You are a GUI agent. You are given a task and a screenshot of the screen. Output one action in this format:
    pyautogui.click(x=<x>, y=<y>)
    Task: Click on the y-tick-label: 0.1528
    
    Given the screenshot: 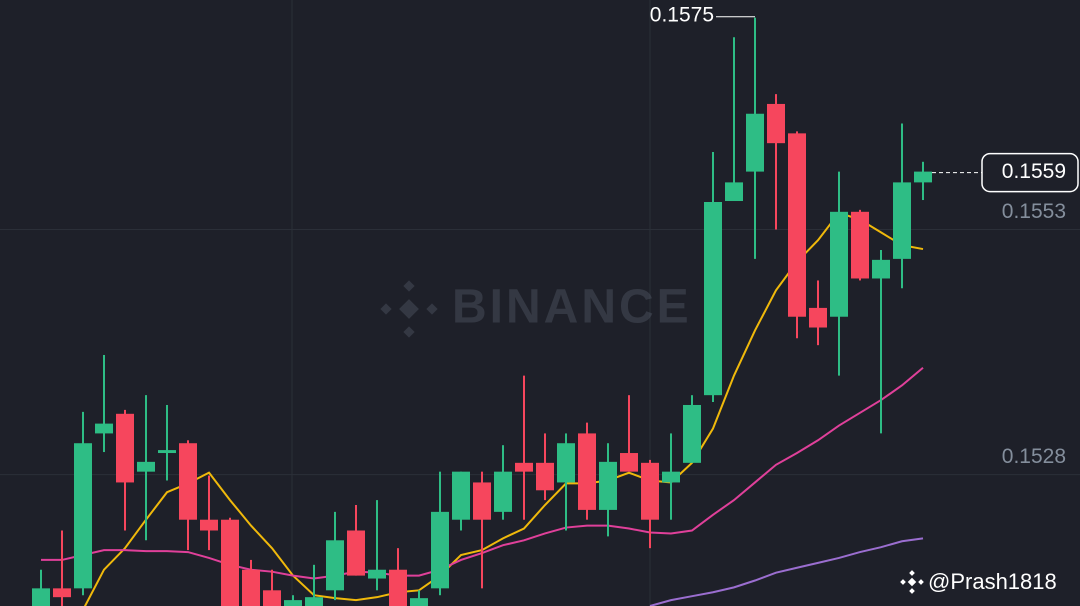 What is the action you would take?
    pyautogui.click(x=1034, y=456)
    